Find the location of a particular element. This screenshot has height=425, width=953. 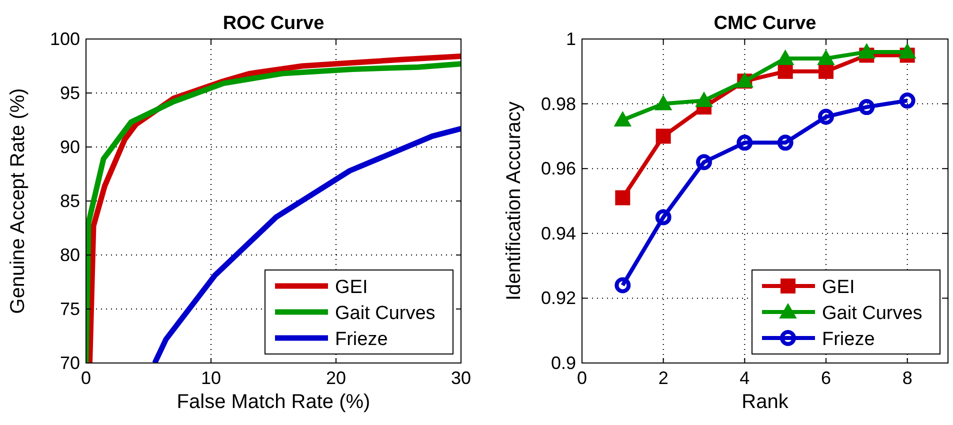

y-tick-label: 75 is located at coordinates (70, 309).